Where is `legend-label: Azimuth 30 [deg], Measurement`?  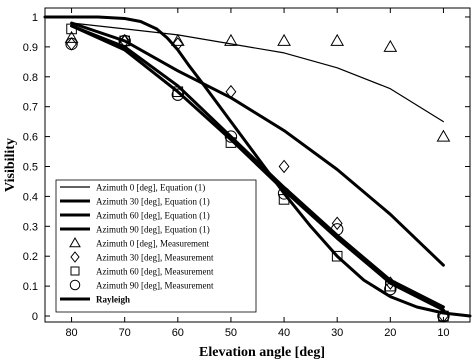
legend-label: Azimuth 30 [deg], Measurement is located at coordinates (155, 258).